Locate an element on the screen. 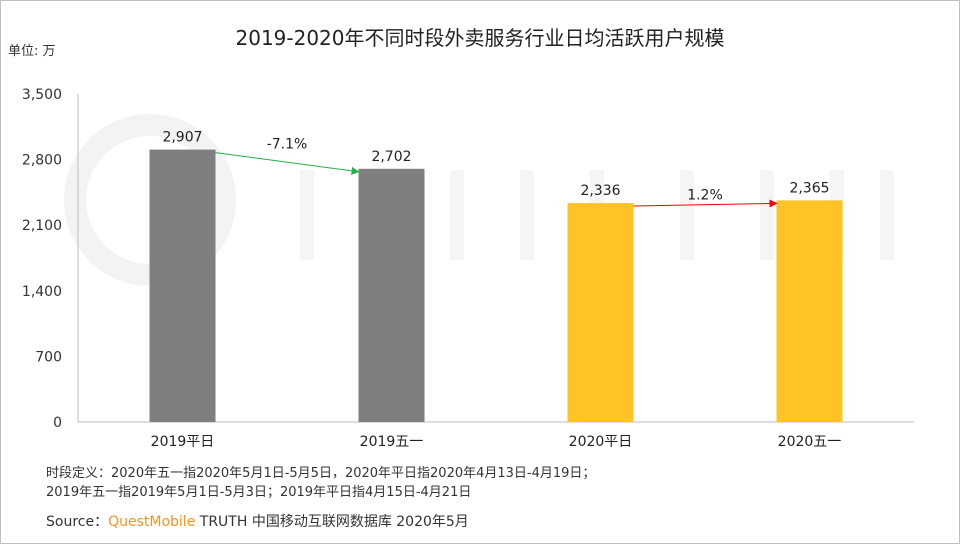 The width and height of the screenshot is (960, 544). bar-value-label: 2,336 is located at coordinates (600, 191).